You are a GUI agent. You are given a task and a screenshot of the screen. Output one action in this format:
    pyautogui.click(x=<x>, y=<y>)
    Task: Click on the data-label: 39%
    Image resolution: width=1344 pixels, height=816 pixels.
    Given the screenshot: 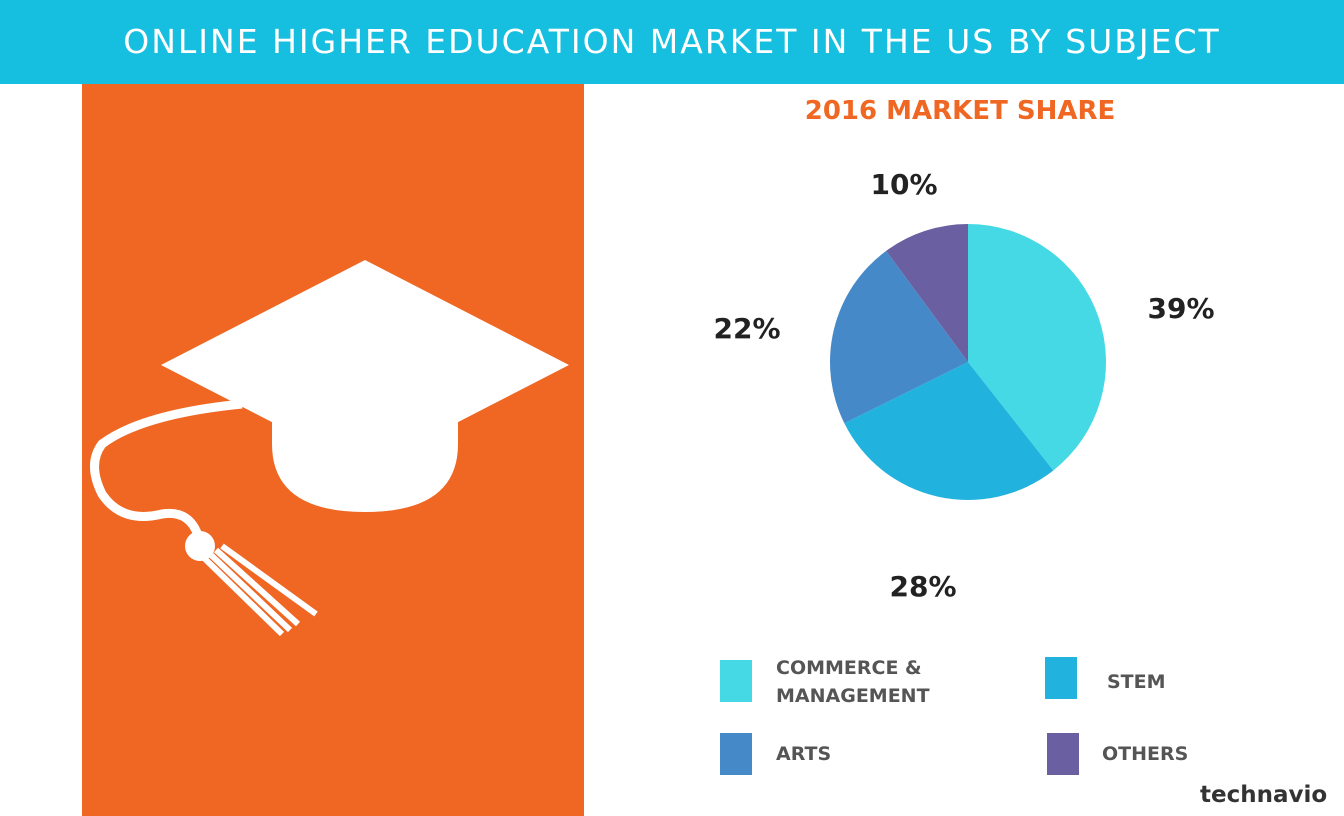 What is the action you would take?
    pyautogui.click(x=1180, y=308)
    